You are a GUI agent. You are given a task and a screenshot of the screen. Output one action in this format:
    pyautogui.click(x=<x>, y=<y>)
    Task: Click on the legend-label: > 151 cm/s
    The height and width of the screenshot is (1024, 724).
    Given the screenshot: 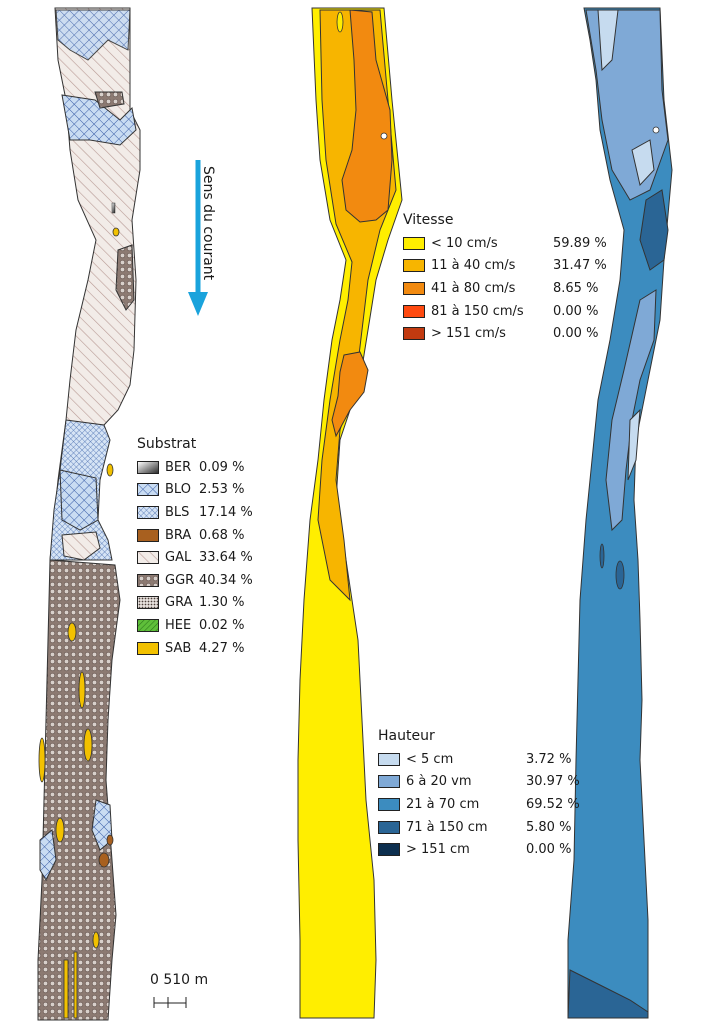 What is the action you would take?
    pyautogui.click(x=468, y=334)
    